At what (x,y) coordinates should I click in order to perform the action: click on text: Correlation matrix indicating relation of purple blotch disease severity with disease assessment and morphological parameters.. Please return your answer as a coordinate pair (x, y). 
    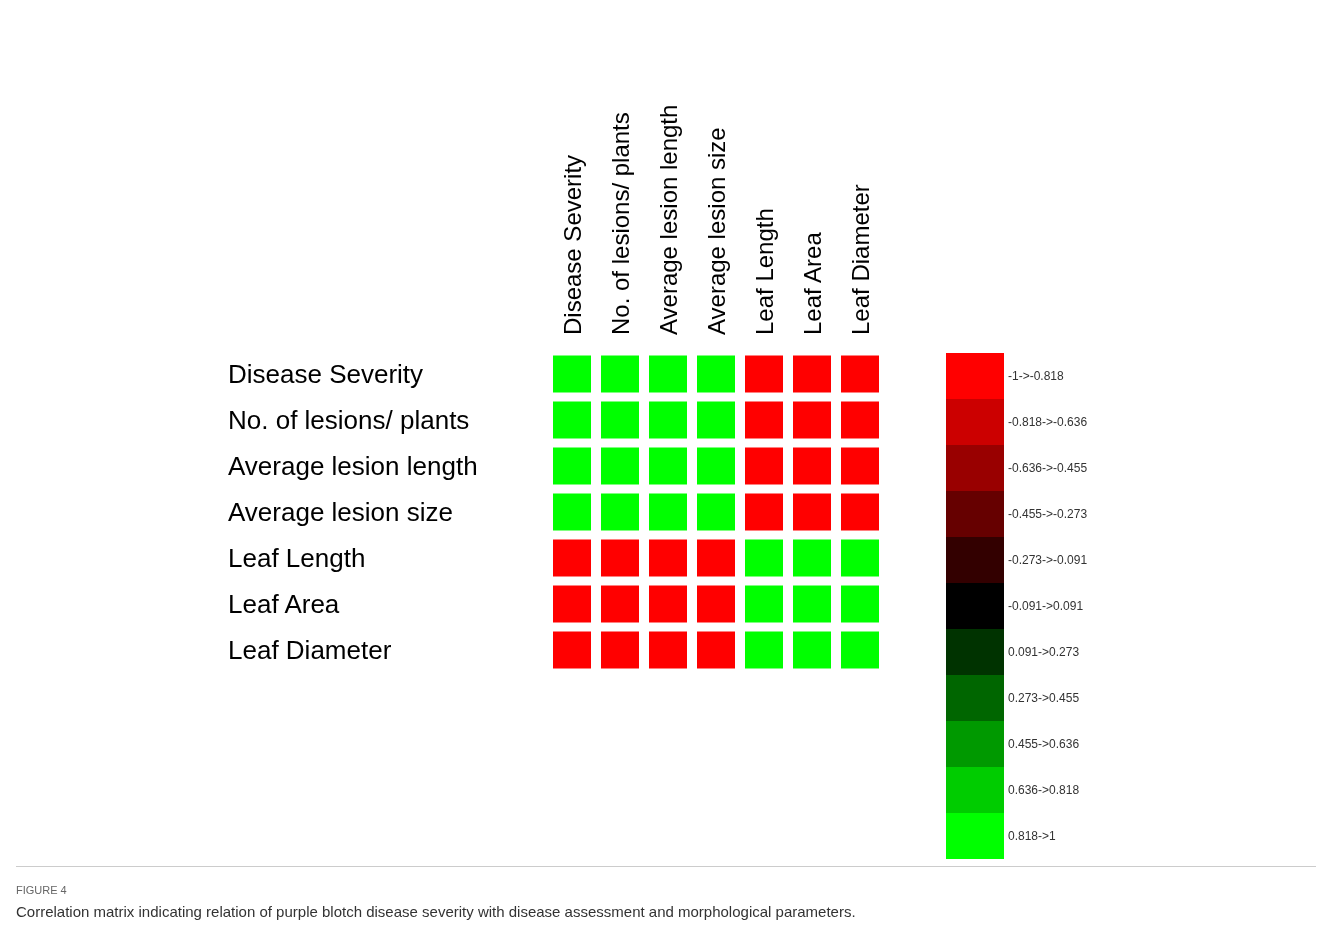
    Looking at the image, I should click on (436, 911).